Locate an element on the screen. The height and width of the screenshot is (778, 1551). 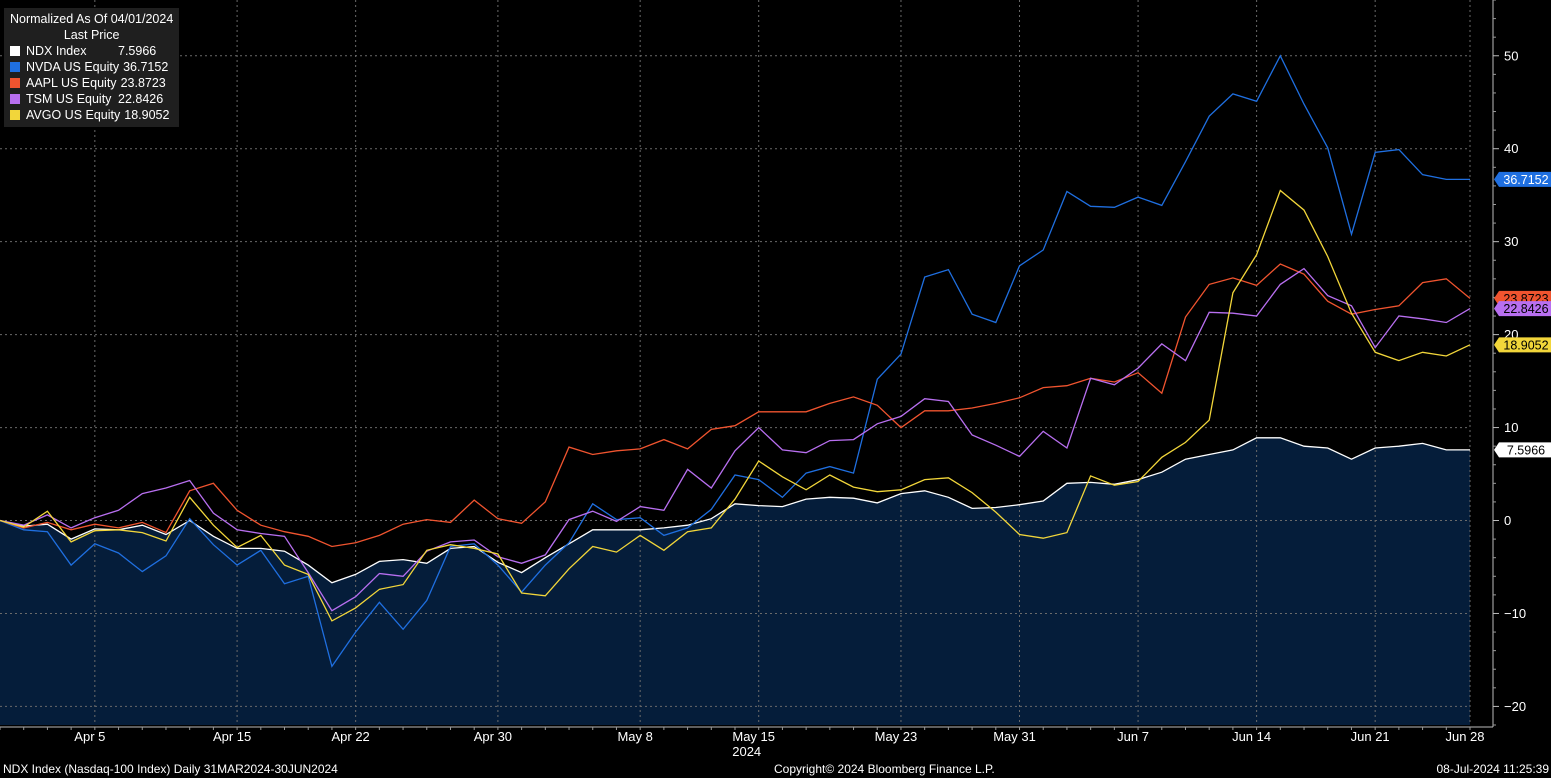
legend-swatch-aapl is located at coordinates (15, 83).